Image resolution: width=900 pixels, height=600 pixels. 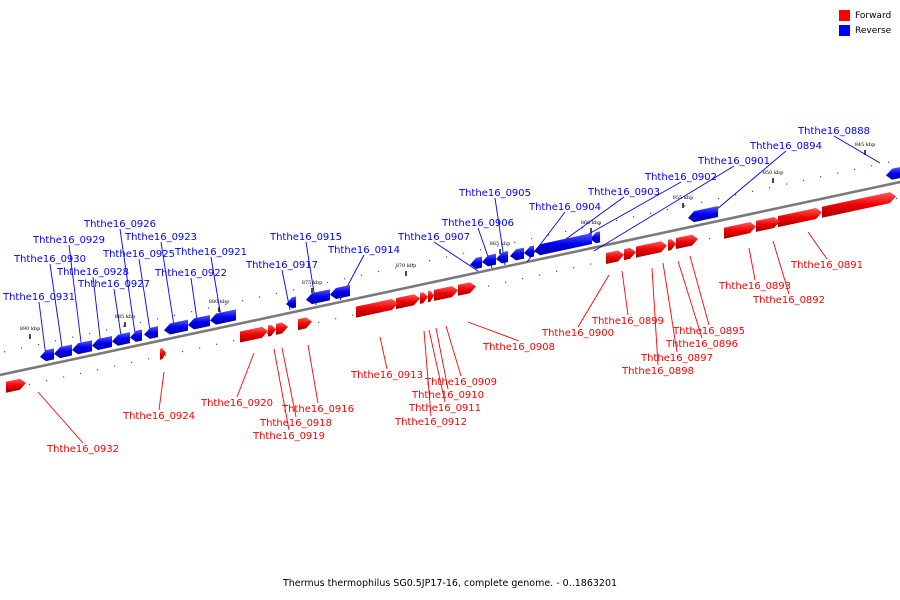 I want to click on gene-label: Ththe16_0895, so click(x=708, y=331).